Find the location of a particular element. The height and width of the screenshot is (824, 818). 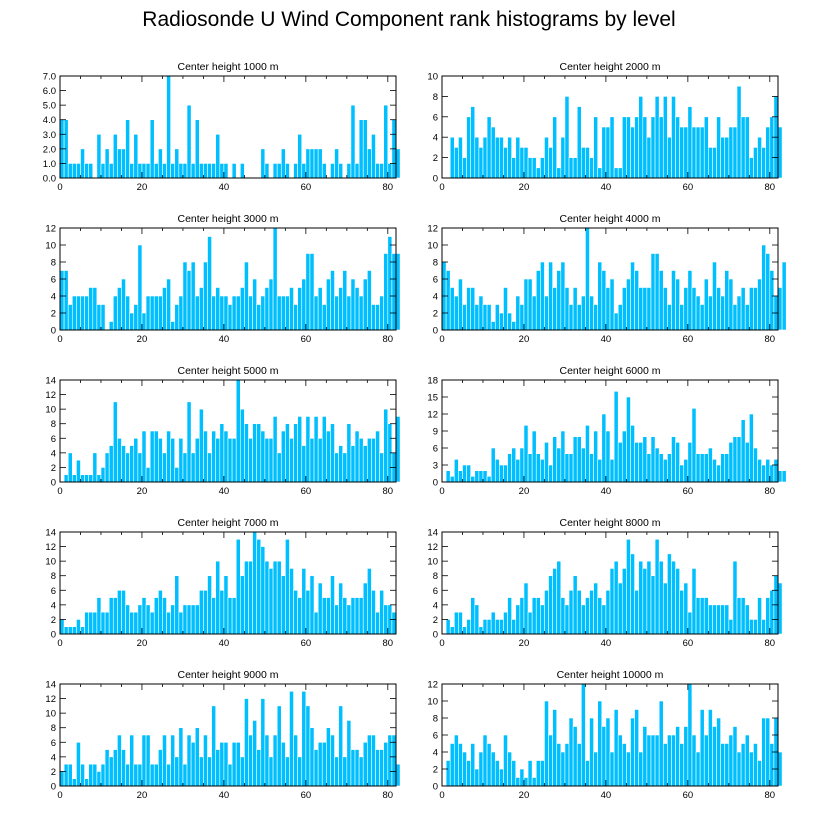

y-tick-label: 1.0 is located at coordinates (49, 164).